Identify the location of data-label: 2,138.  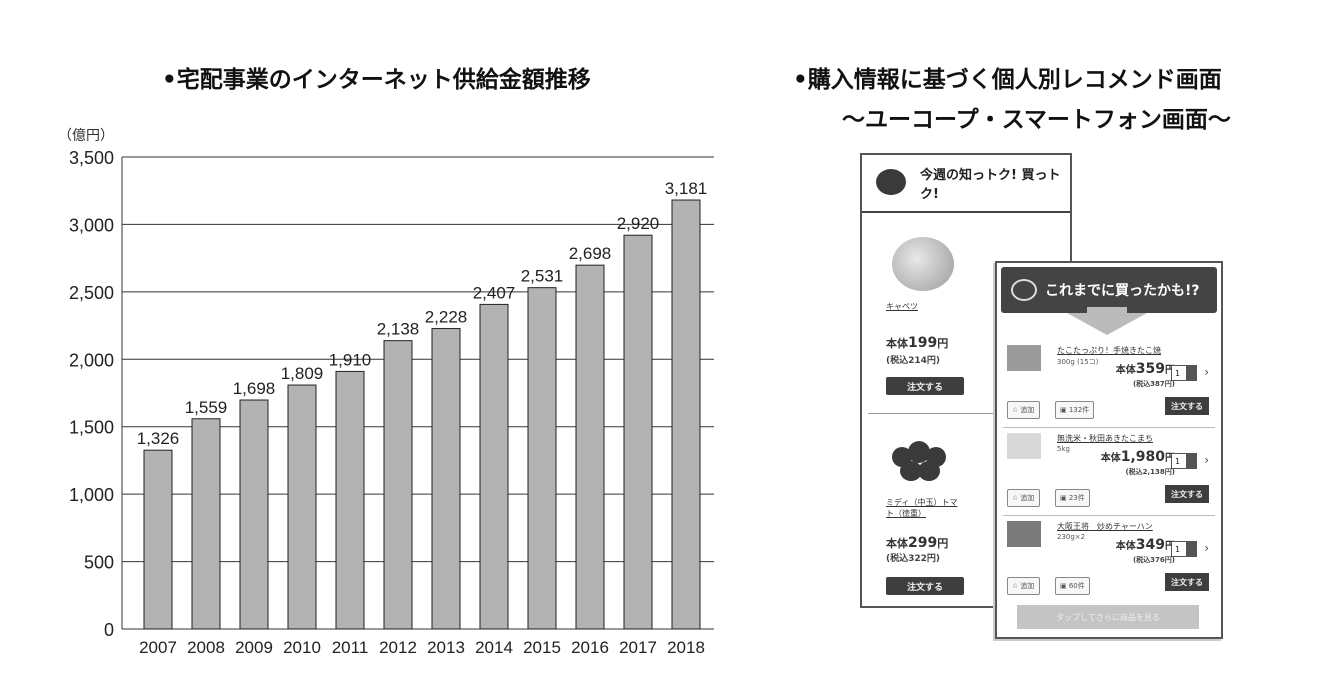
(398, 329).